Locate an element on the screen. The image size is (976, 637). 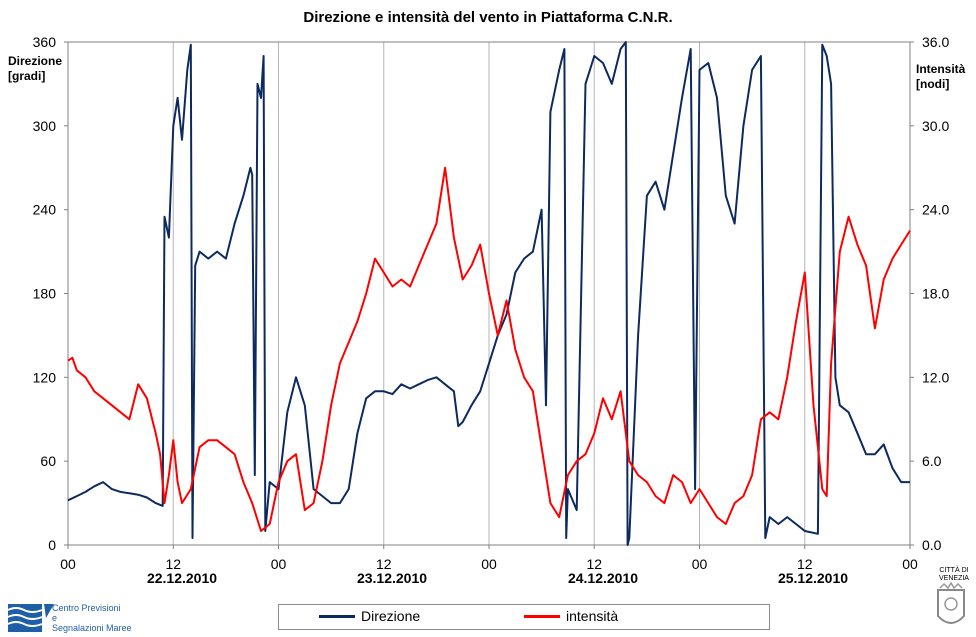
legend-item-direzione: Direzione is located at coordinates (369, 616).